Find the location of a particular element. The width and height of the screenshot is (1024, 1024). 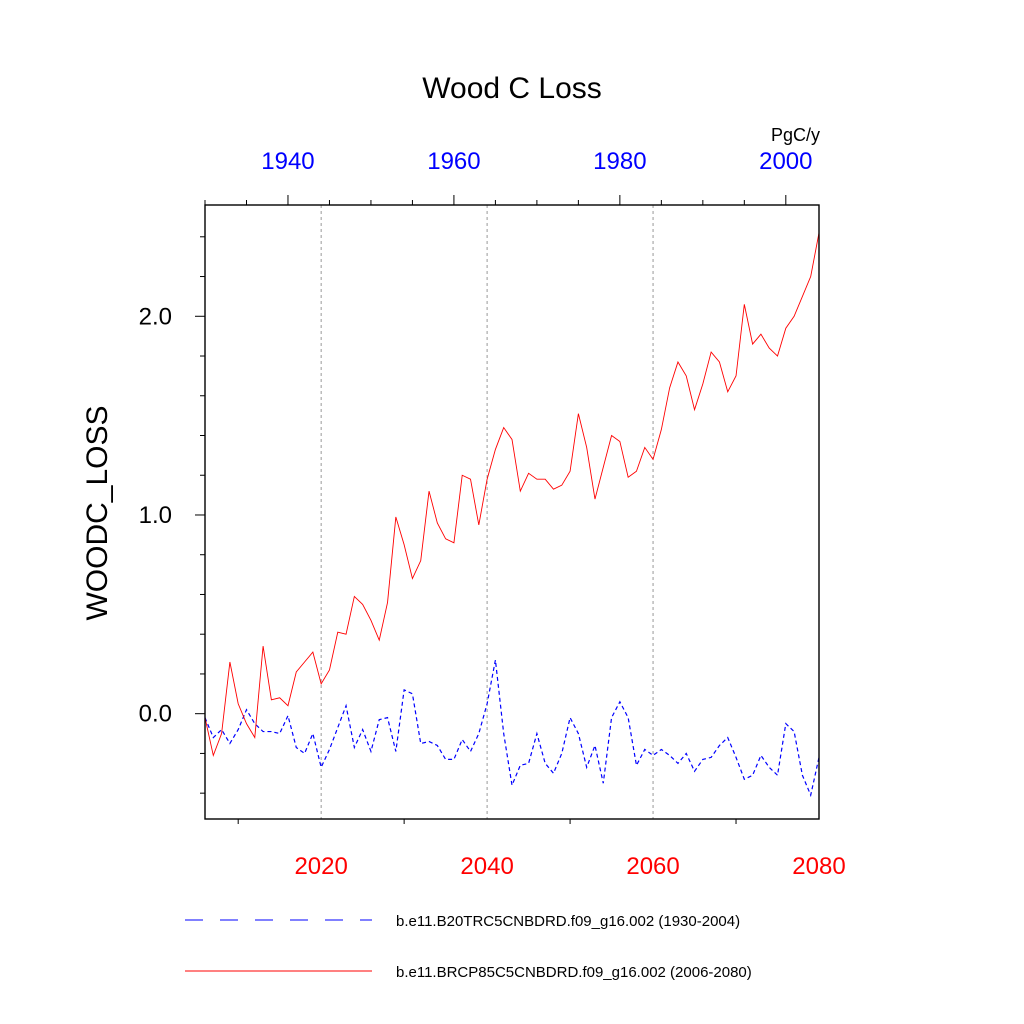

x-bottom-tick-label: 2040 is located at coordinates (486, 866).